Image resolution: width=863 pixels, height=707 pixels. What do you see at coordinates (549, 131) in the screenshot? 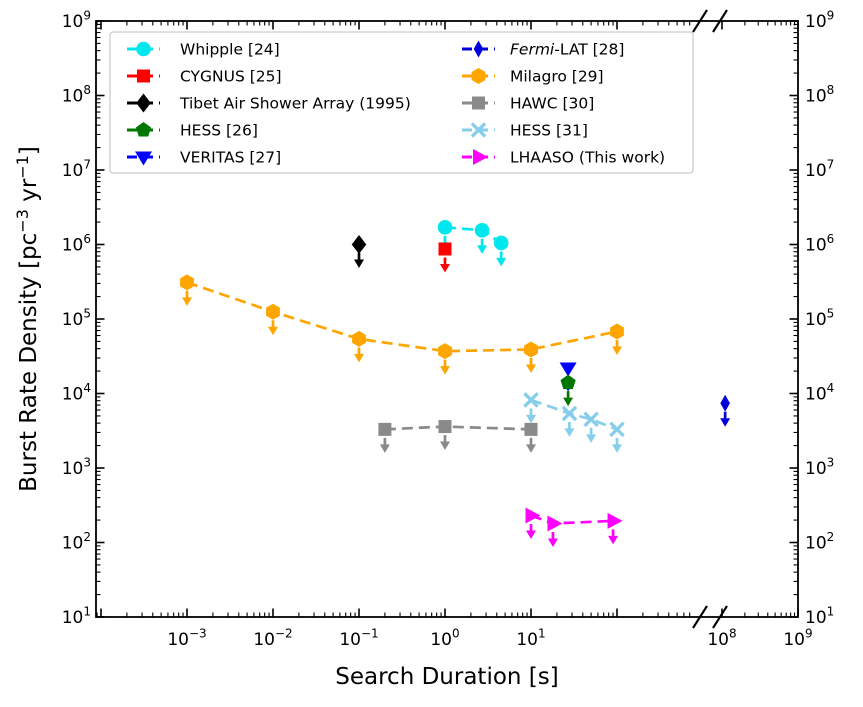
I see `legend-label: HESS [31]` at bounding box center [549, 131].